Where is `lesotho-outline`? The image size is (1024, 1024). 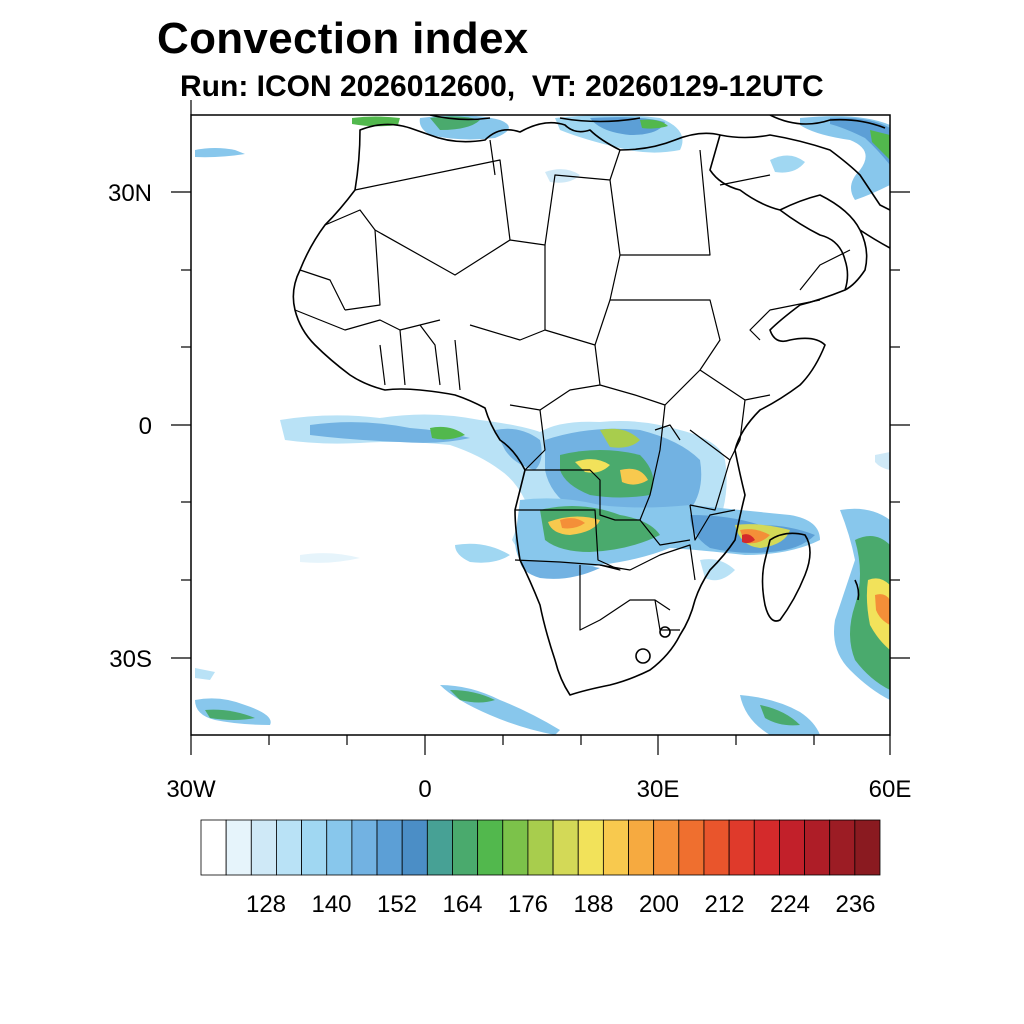 lesotho-outline is located at coordinates (643, 656).